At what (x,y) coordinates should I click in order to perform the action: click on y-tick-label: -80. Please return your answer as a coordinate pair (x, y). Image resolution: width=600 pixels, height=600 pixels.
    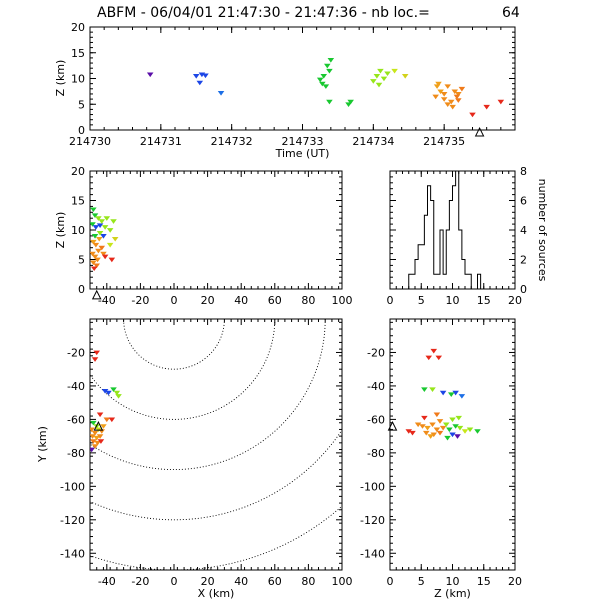
    Looking at the image, I should click on (76, 453).